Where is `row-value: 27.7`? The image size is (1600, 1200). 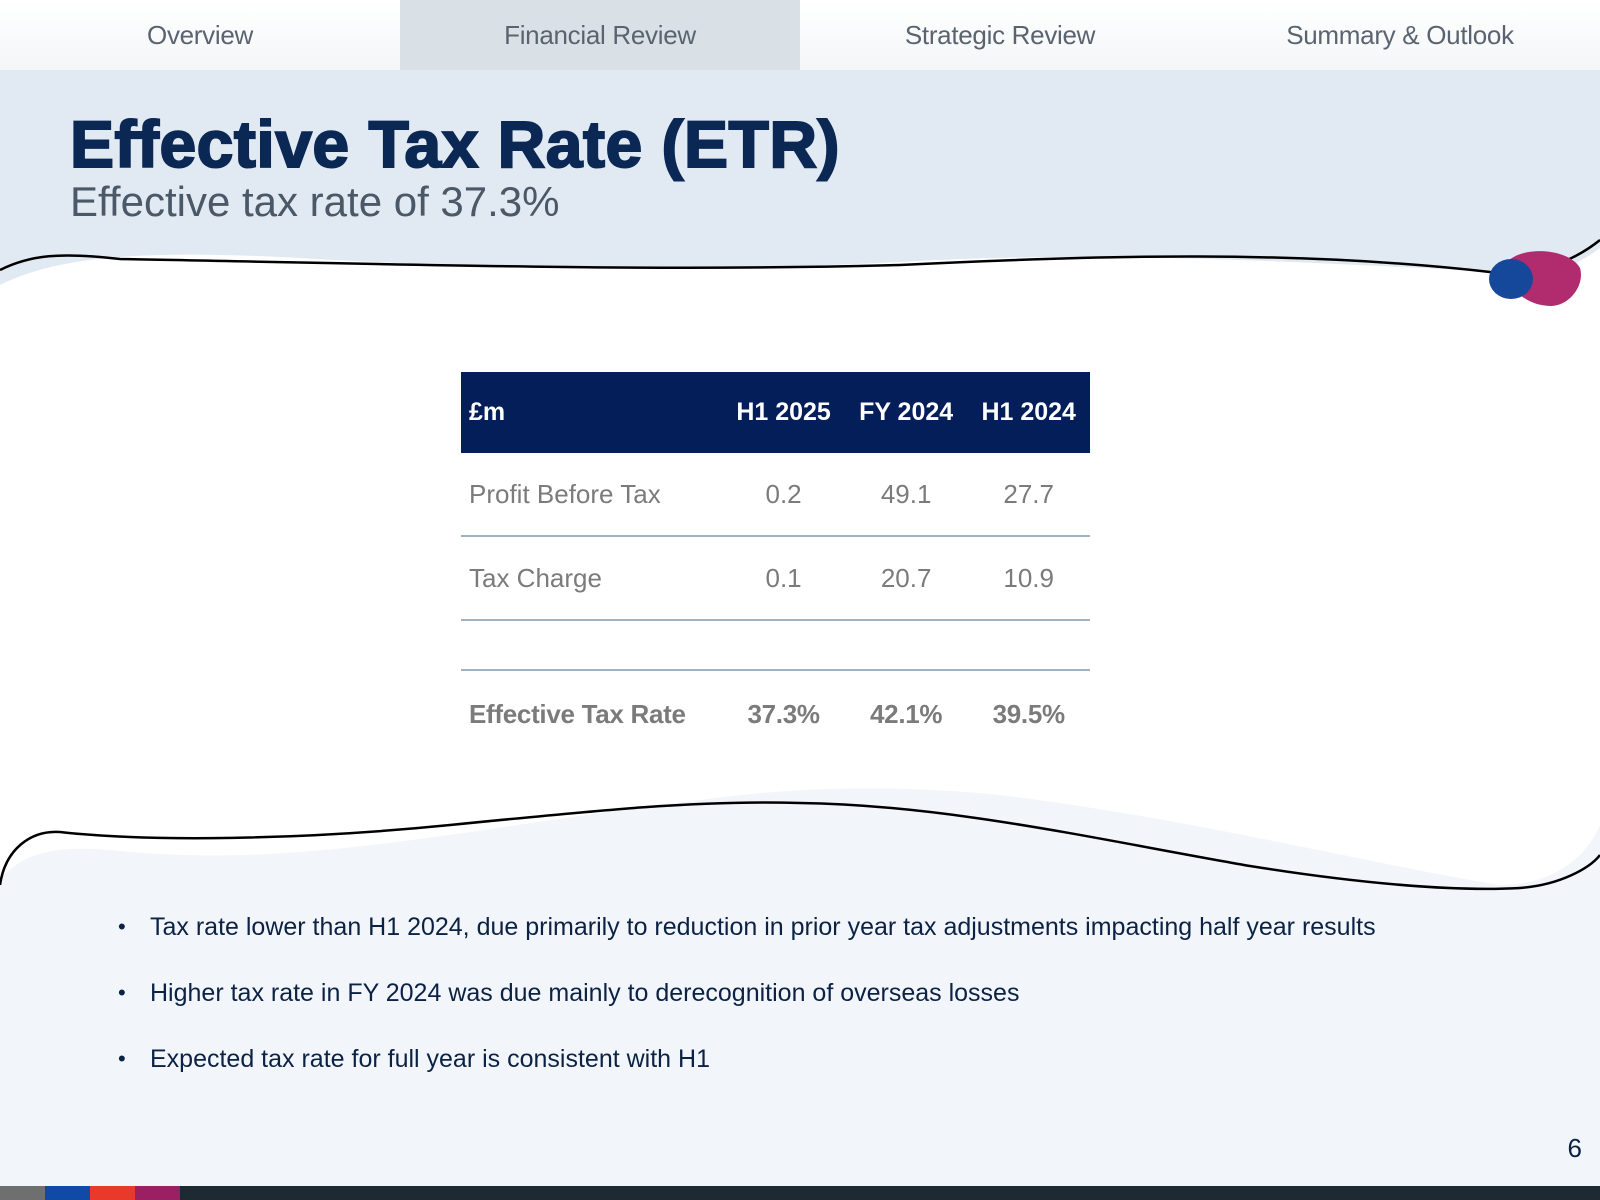 row-value: 27.7 is located at coordinates (1028, 495).